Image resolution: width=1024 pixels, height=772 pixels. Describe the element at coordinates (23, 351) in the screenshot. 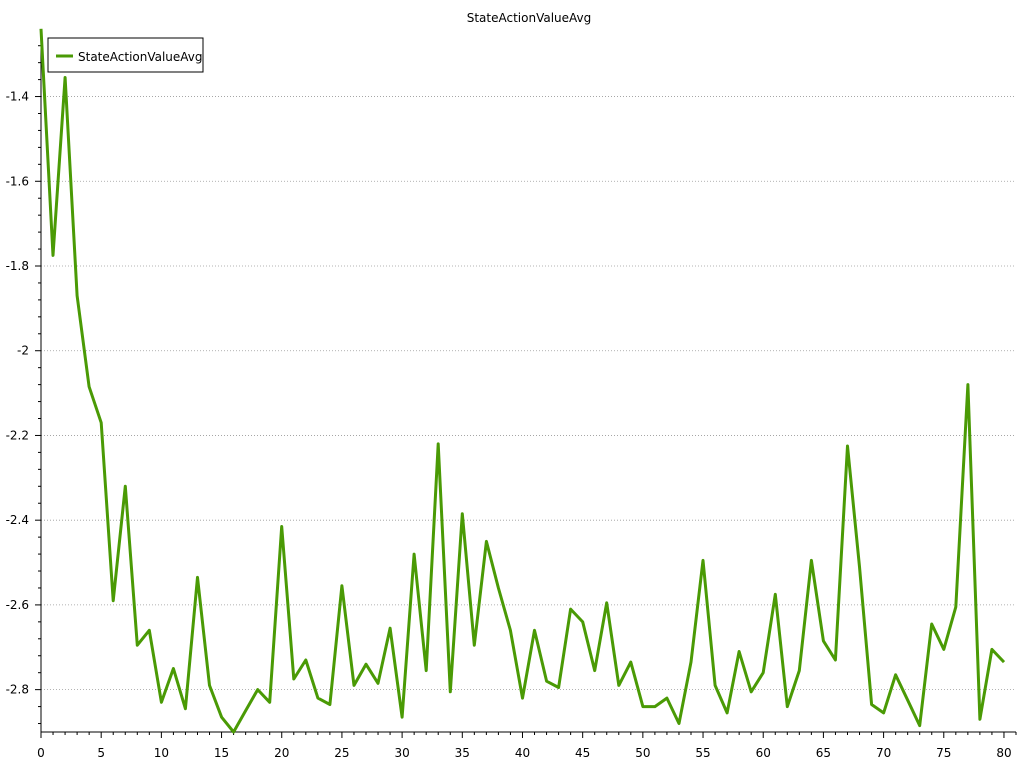

I see `y-tick-label: -2` at that location.